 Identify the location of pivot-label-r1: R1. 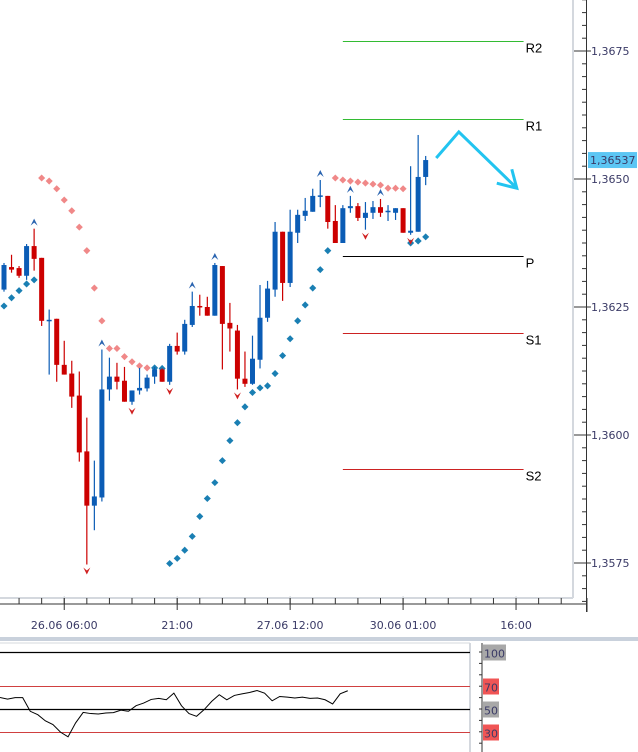
(534, 126).